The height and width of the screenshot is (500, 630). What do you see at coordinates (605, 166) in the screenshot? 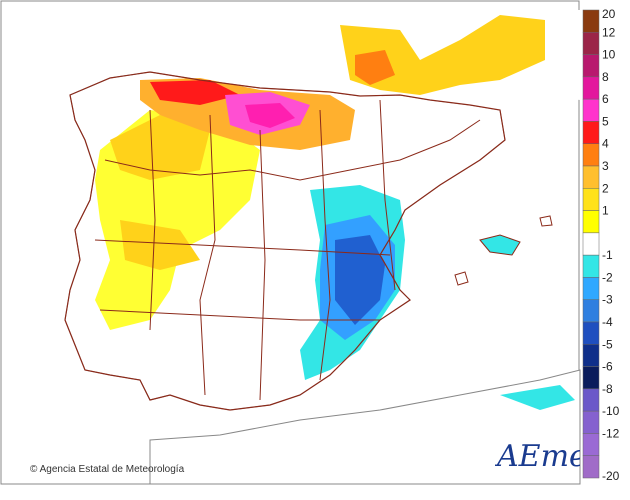
I see `legend-label: 3` at bounding box center [605, 166].